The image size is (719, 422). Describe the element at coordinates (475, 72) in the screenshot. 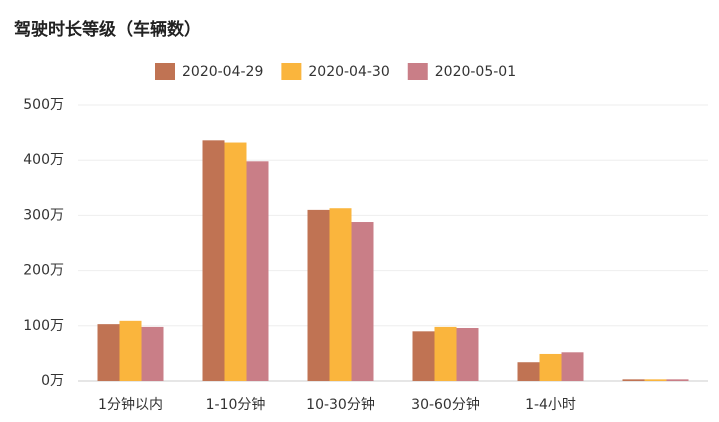

I see `legend-label: 2020-05-01` at that location.